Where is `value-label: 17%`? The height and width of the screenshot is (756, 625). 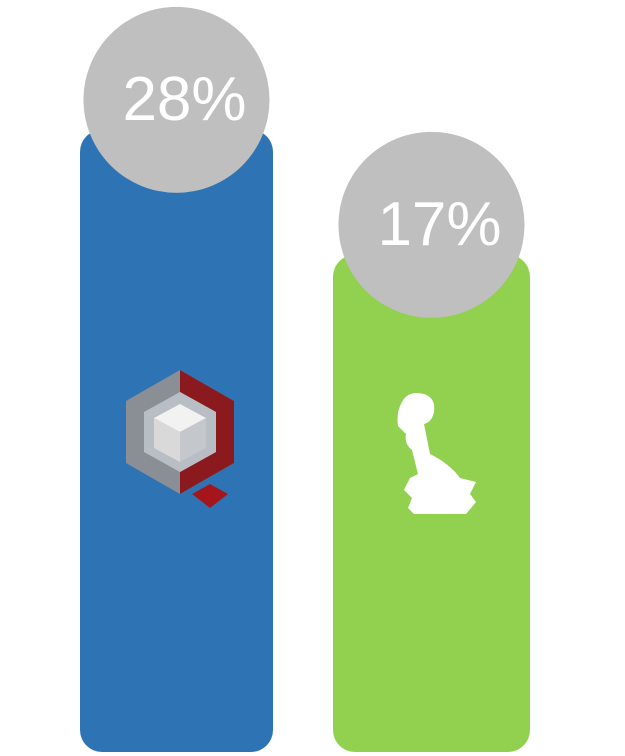
value-label: 17% is located at coordinates (439, 224).